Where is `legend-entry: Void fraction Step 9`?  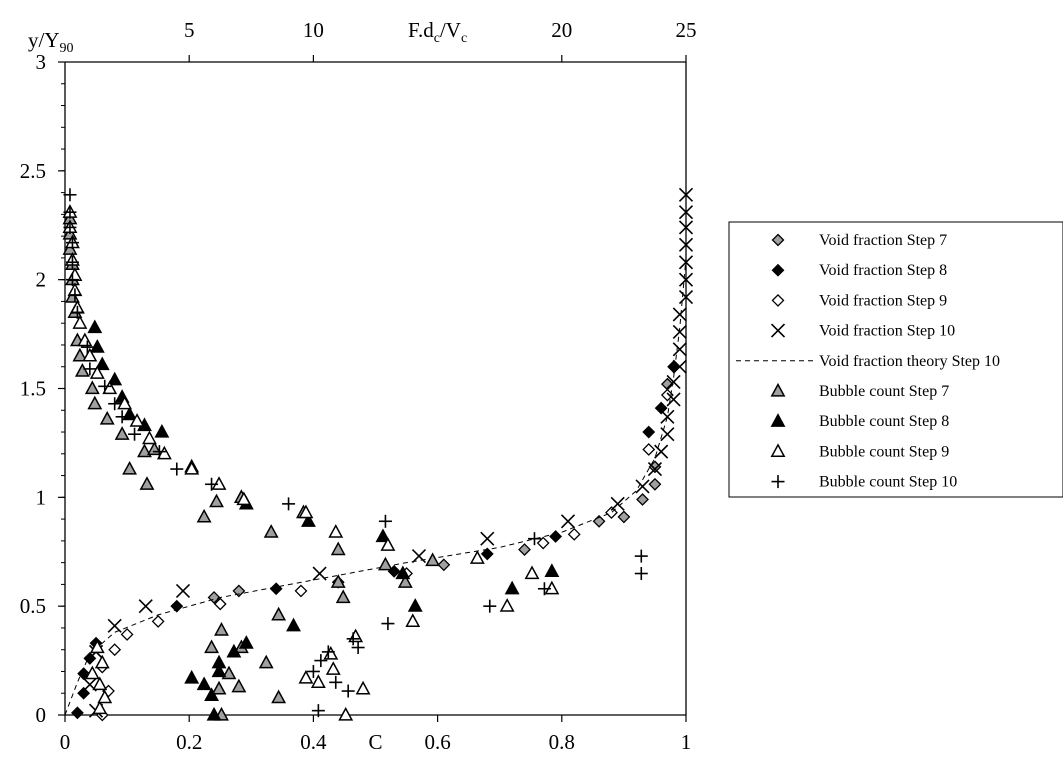
legend-entry: Void fraction Step 9 is located at coordinates (859, 300).